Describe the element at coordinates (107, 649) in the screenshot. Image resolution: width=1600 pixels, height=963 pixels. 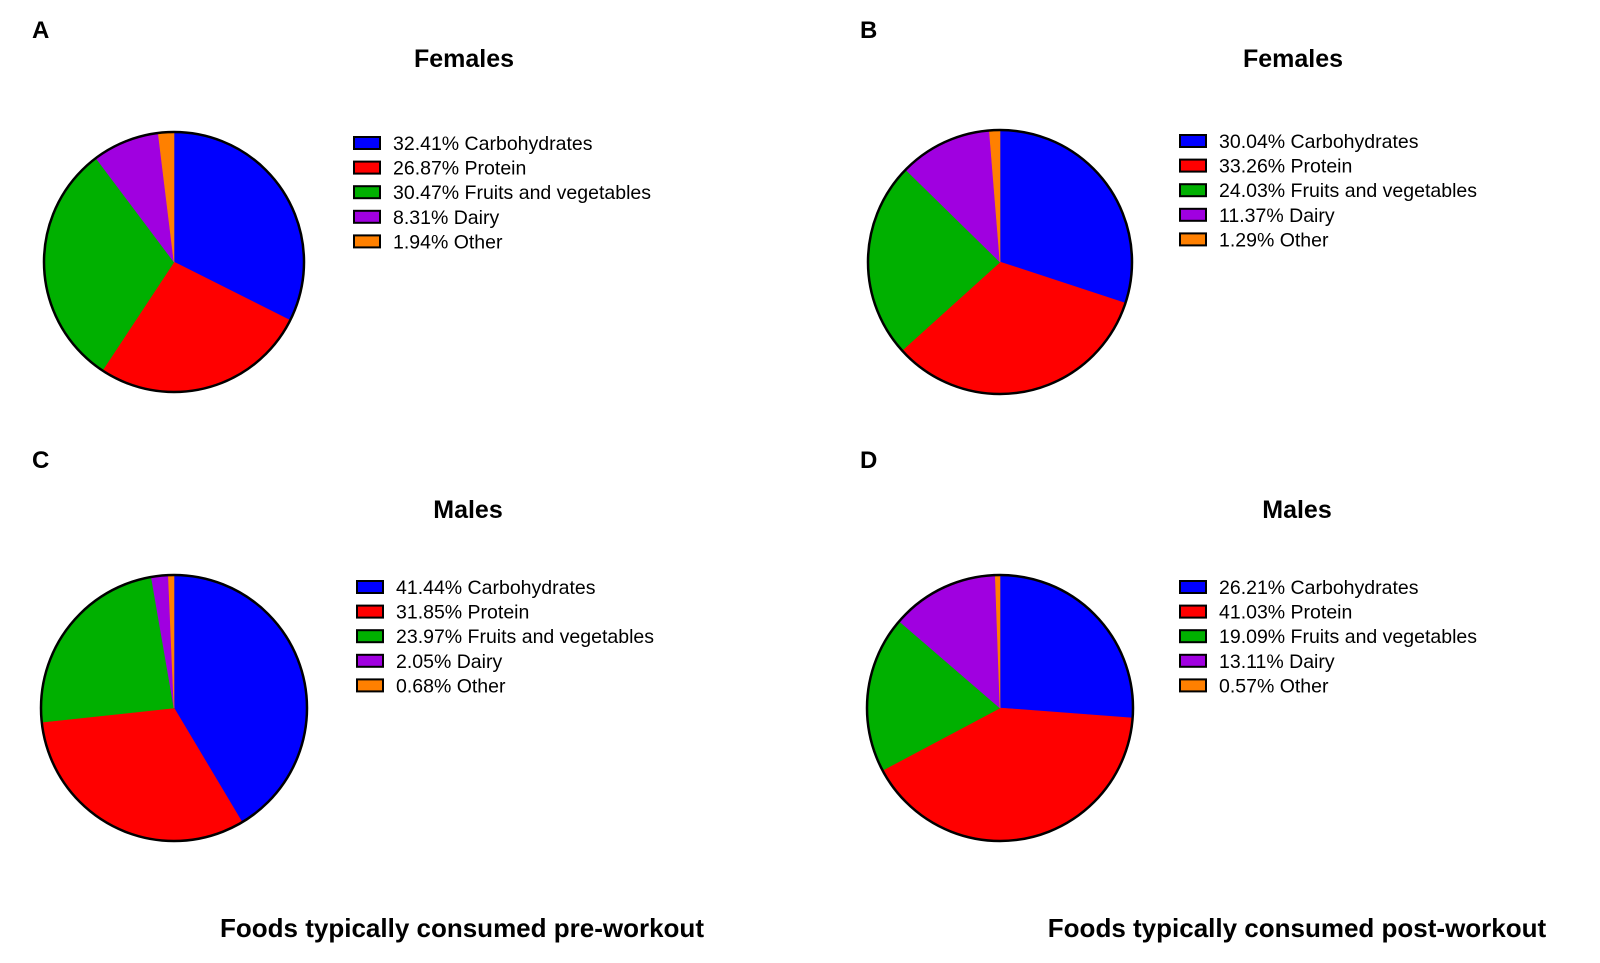
I see `pie-slice-fruits-and-vegetables` at that location.